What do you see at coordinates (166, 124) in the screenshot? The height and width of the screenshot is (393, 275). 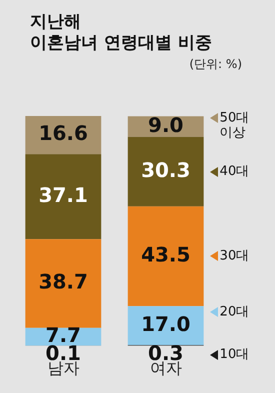 I see `data-label: 9.0` at bounding box center [166, 124].